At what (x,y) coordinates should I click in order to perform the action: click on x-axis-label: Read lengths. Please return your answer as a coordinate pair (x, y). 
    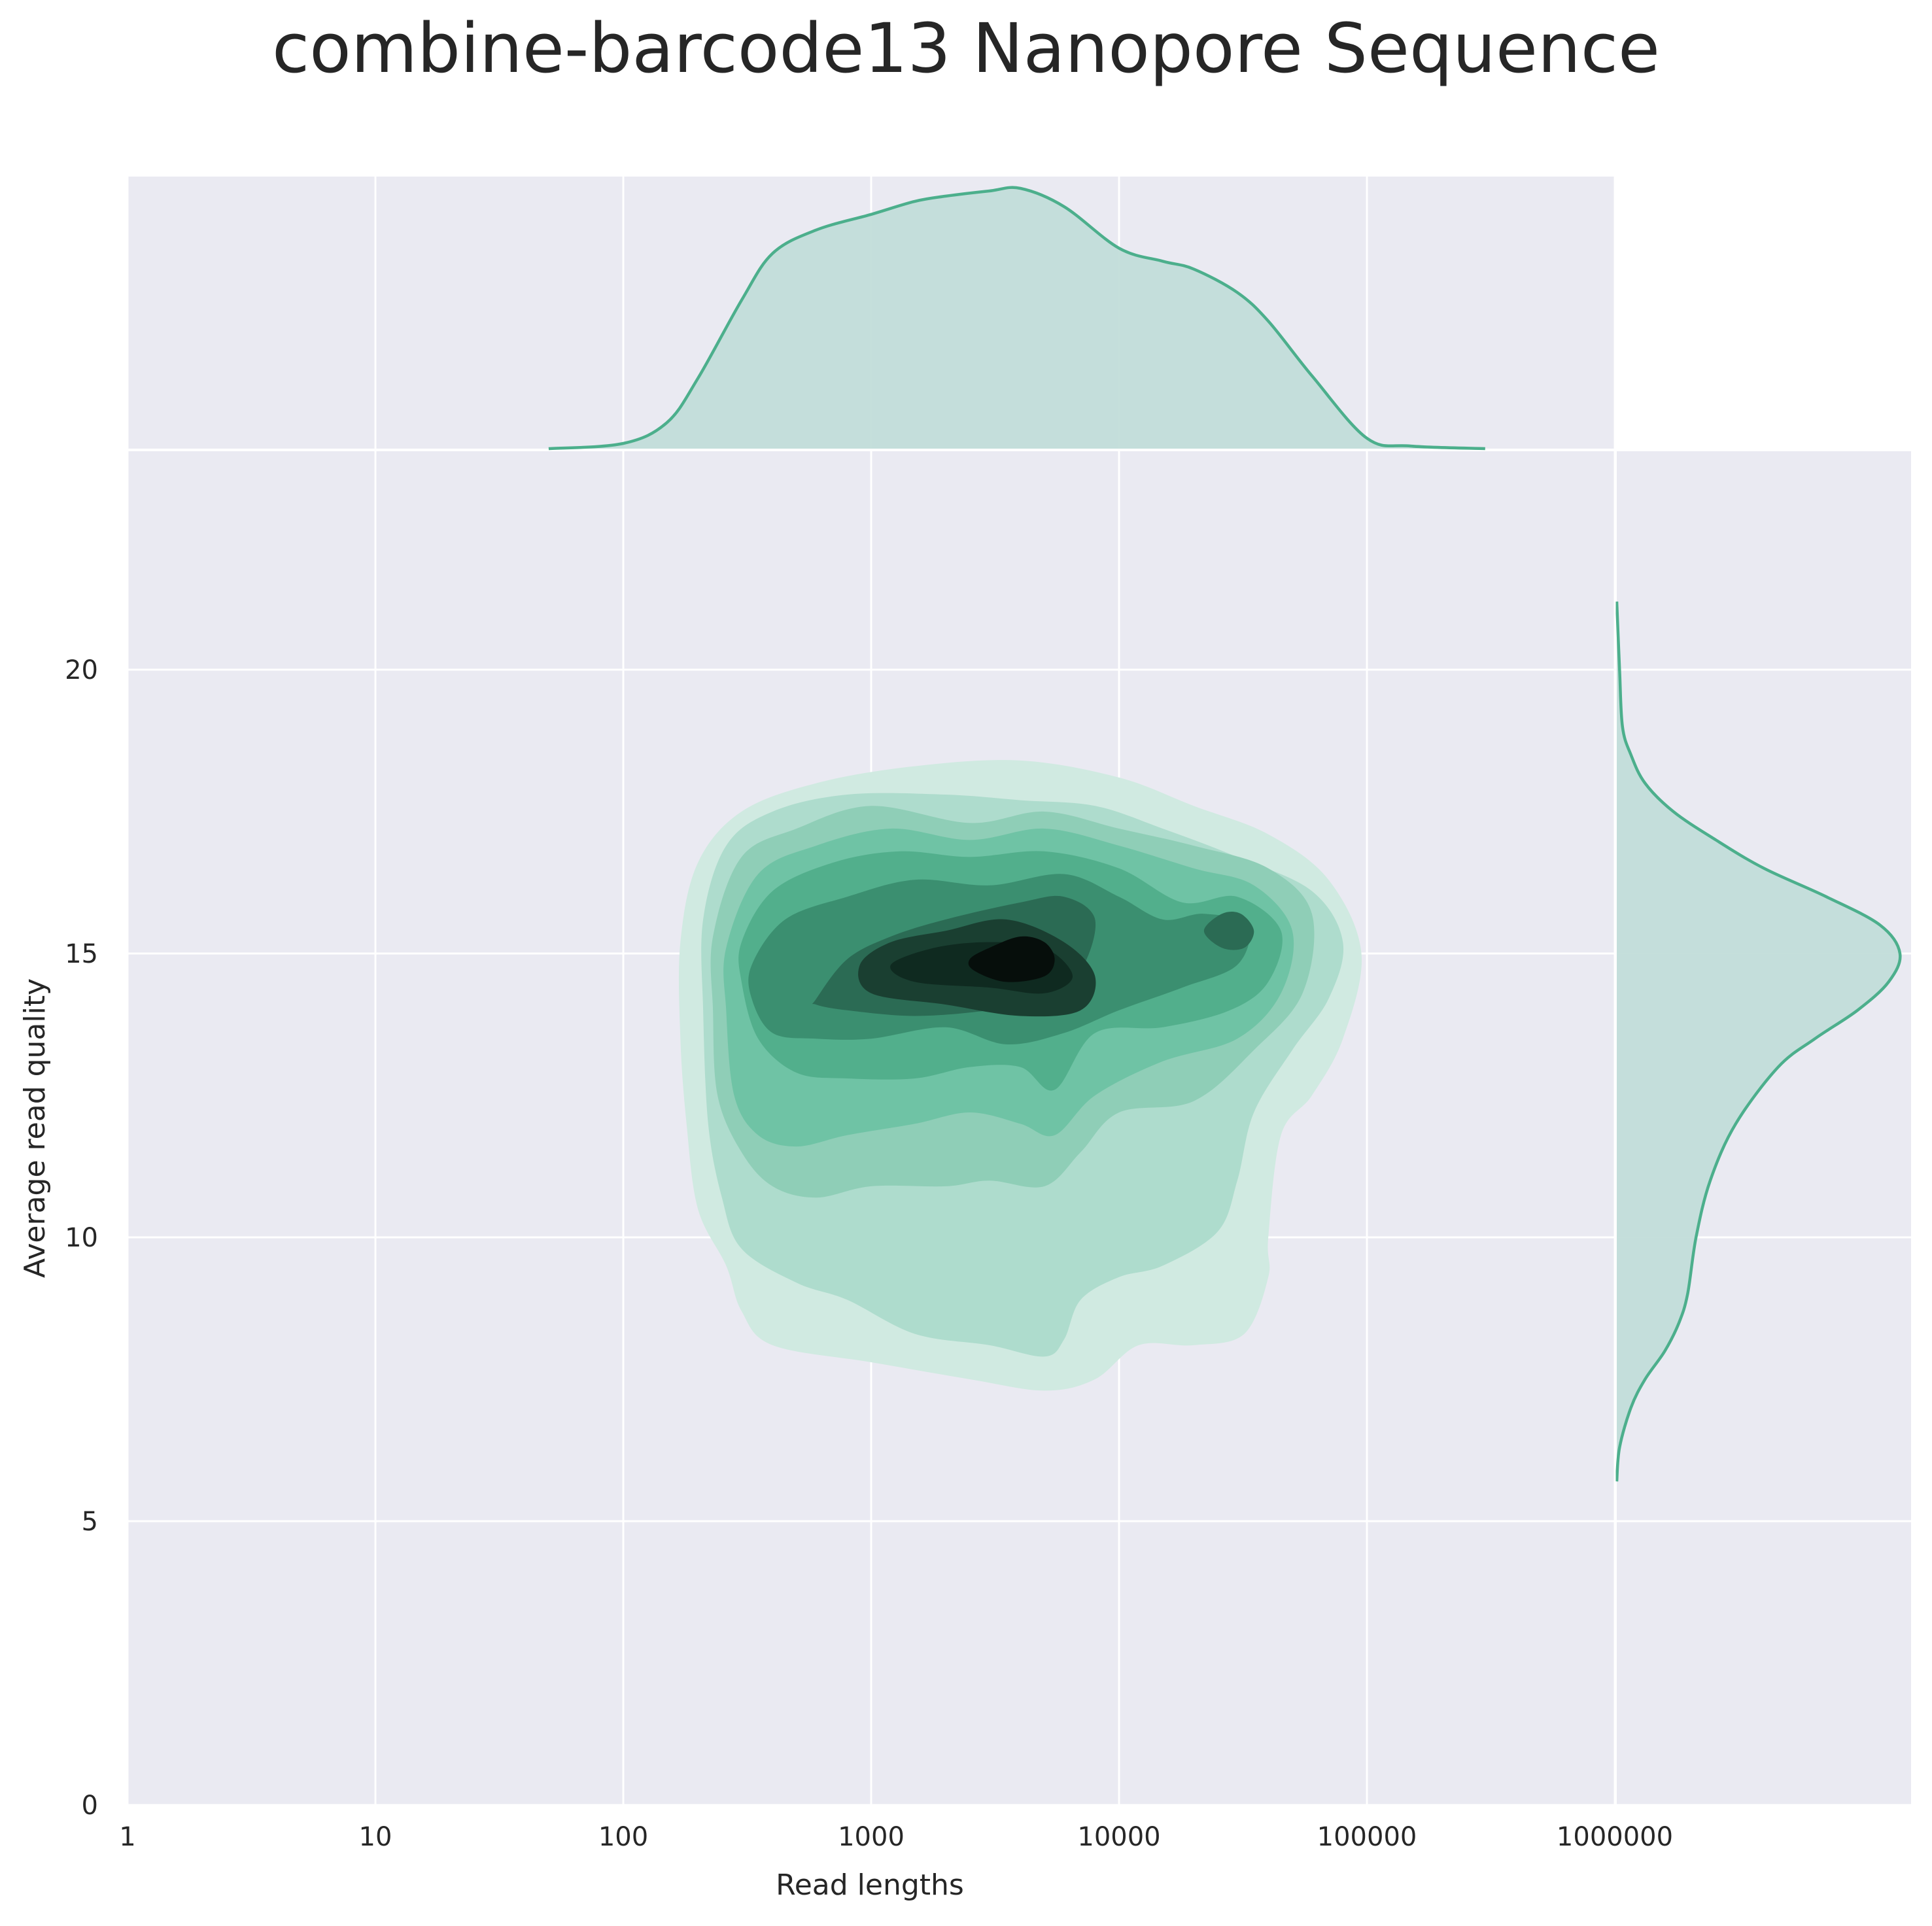
    Looking at the image, I should click on (870, 1885).